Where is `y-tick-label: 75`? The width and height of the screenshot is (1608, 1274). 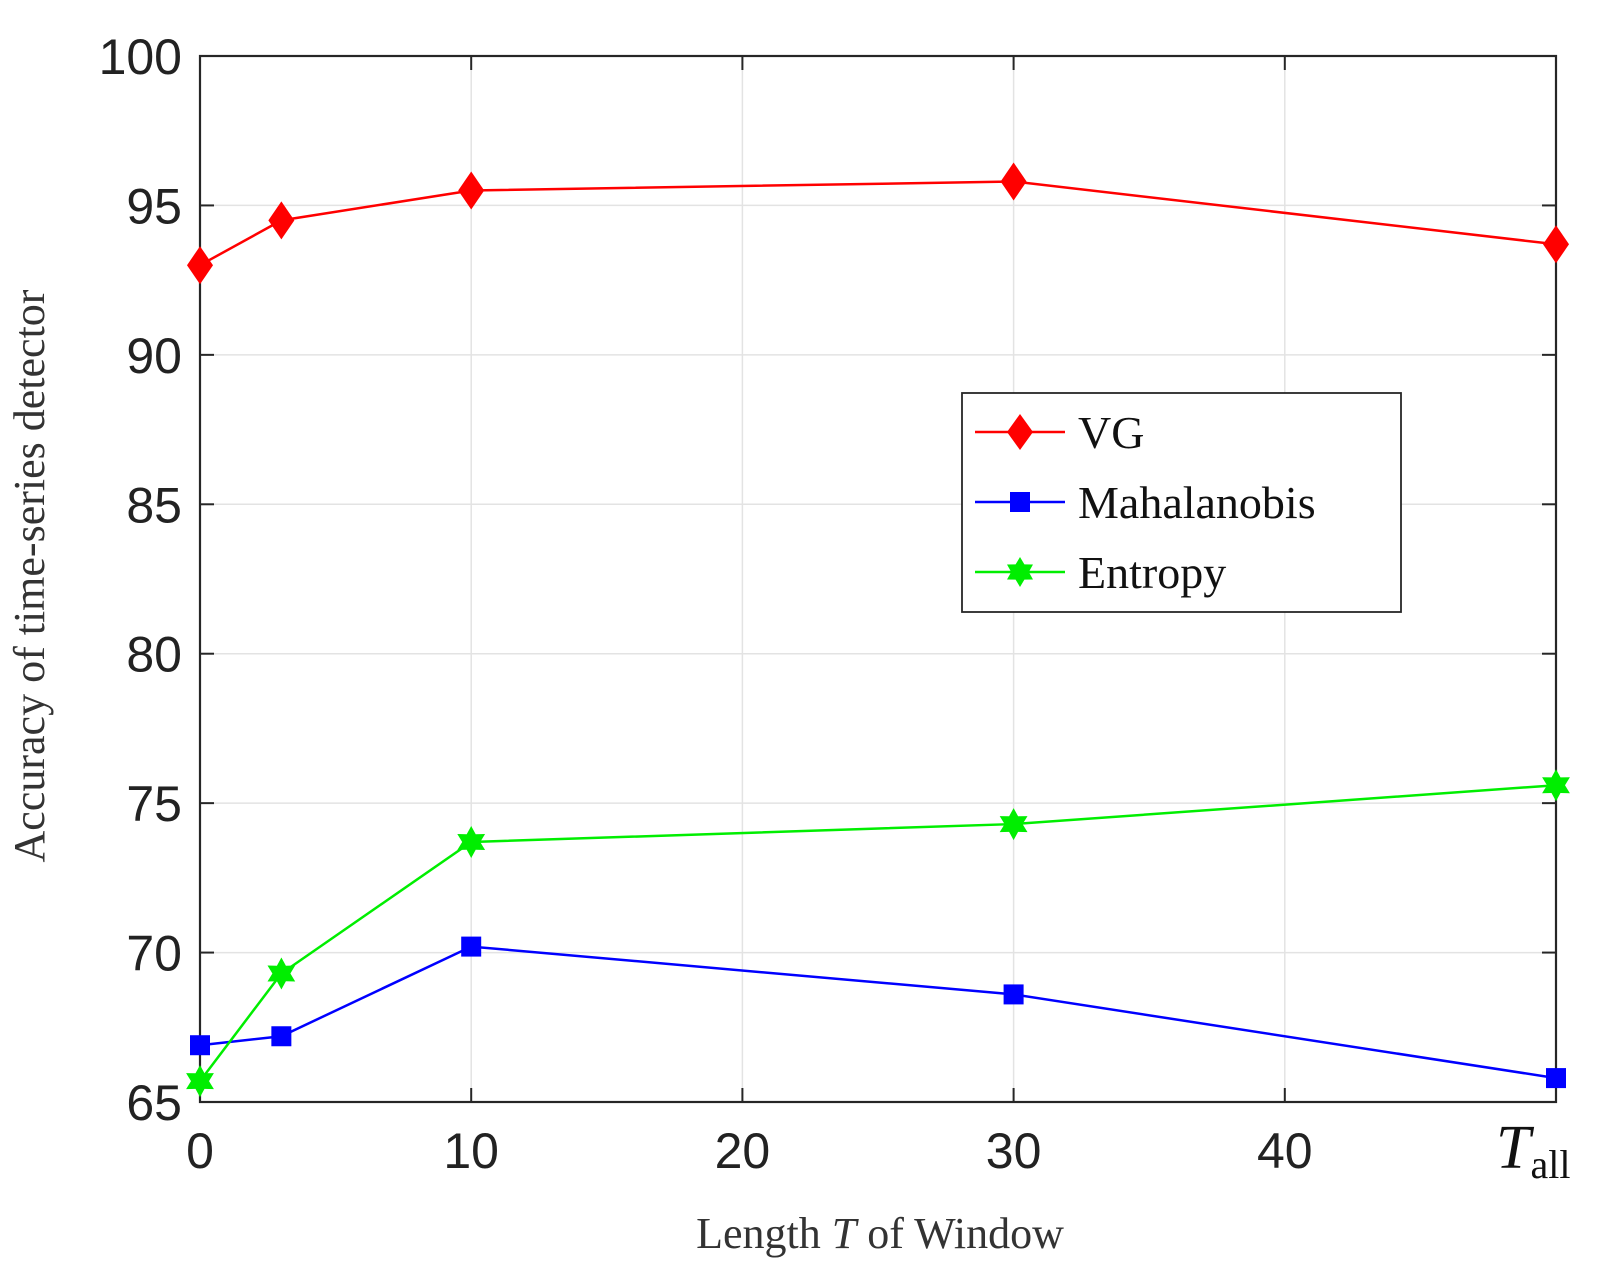
y-tick-label: 75 is located at coordinates (154, 804).